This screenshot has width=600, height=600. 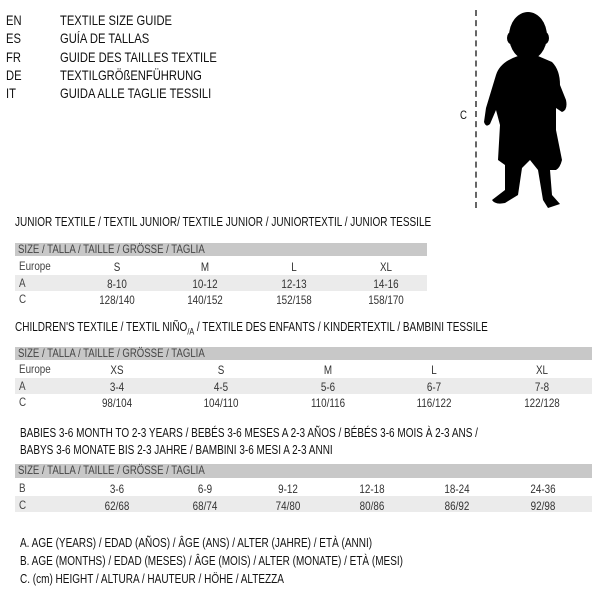 I want to click on child-silhouette-icon, so click(x=525, y=110).